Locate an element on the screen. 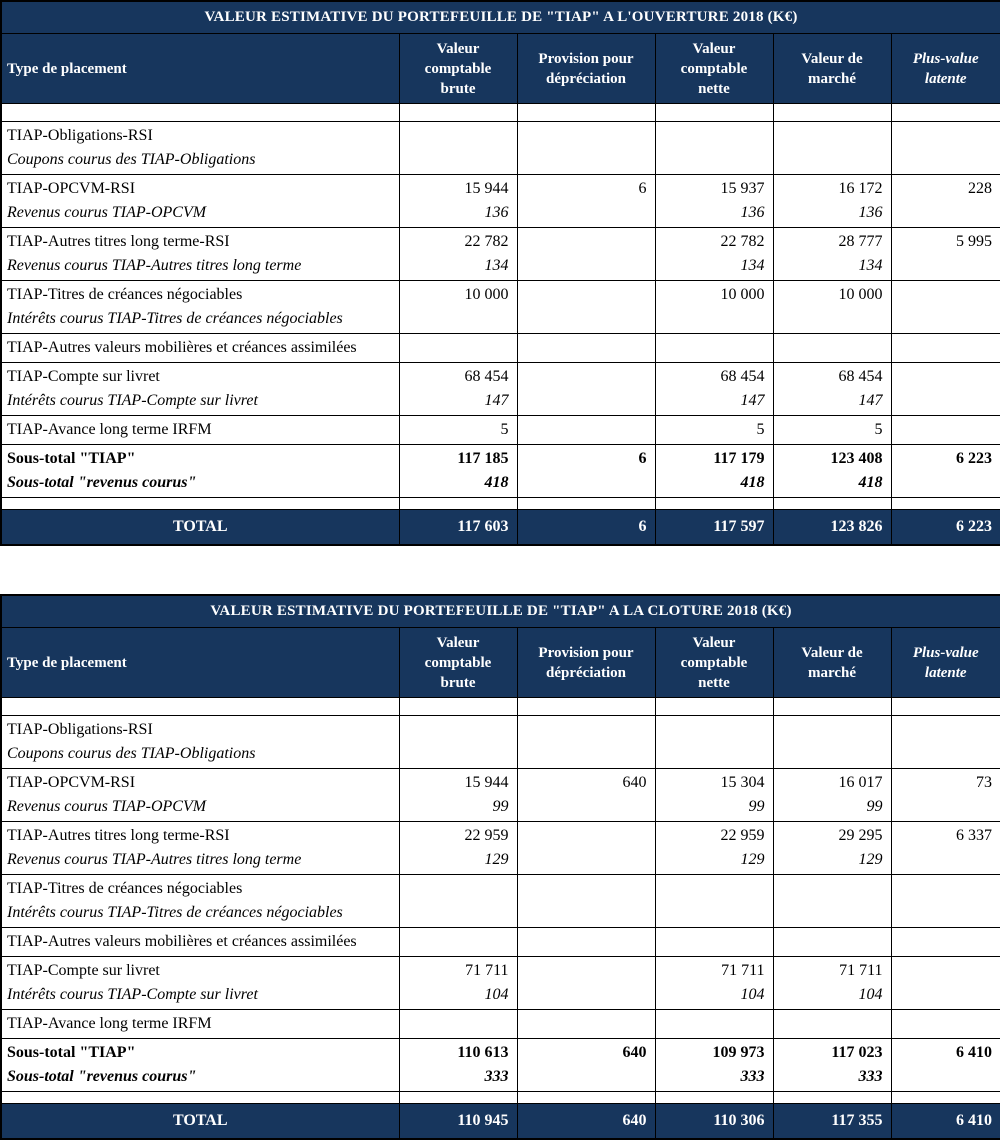 Image resolution: width=1000 pixels, height=1140 pixels. table-row: TIAP-OPCVM-RSI 15 944 640 15 304 16 017 73 is located at coordinates (500, 781).